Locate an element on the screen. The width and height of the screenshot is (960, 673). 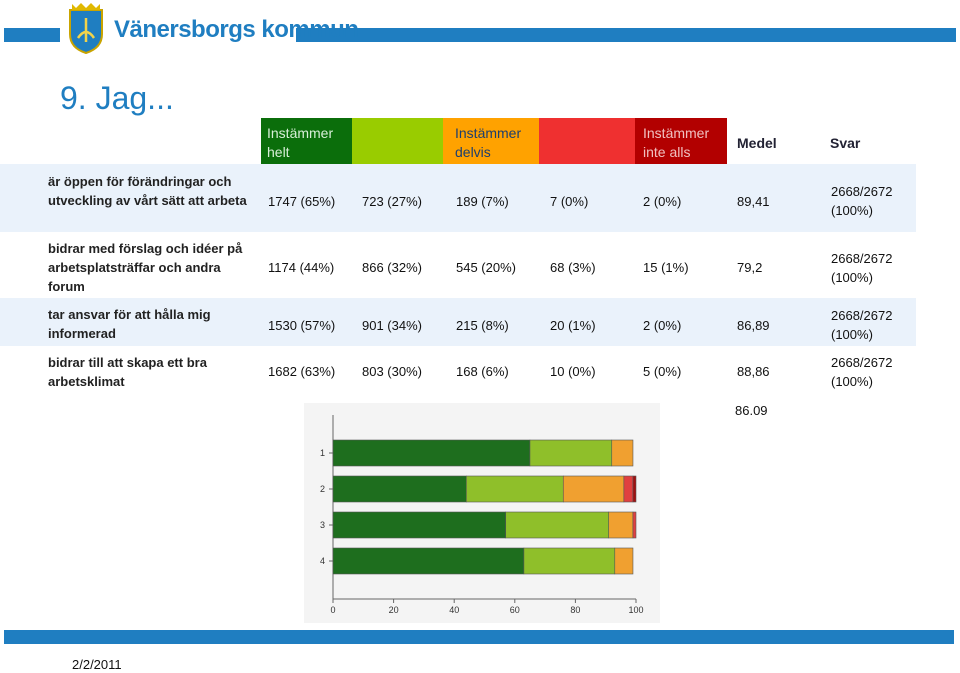
row1-cell-3: 189 (7%) is located at coordinates (482, 201).